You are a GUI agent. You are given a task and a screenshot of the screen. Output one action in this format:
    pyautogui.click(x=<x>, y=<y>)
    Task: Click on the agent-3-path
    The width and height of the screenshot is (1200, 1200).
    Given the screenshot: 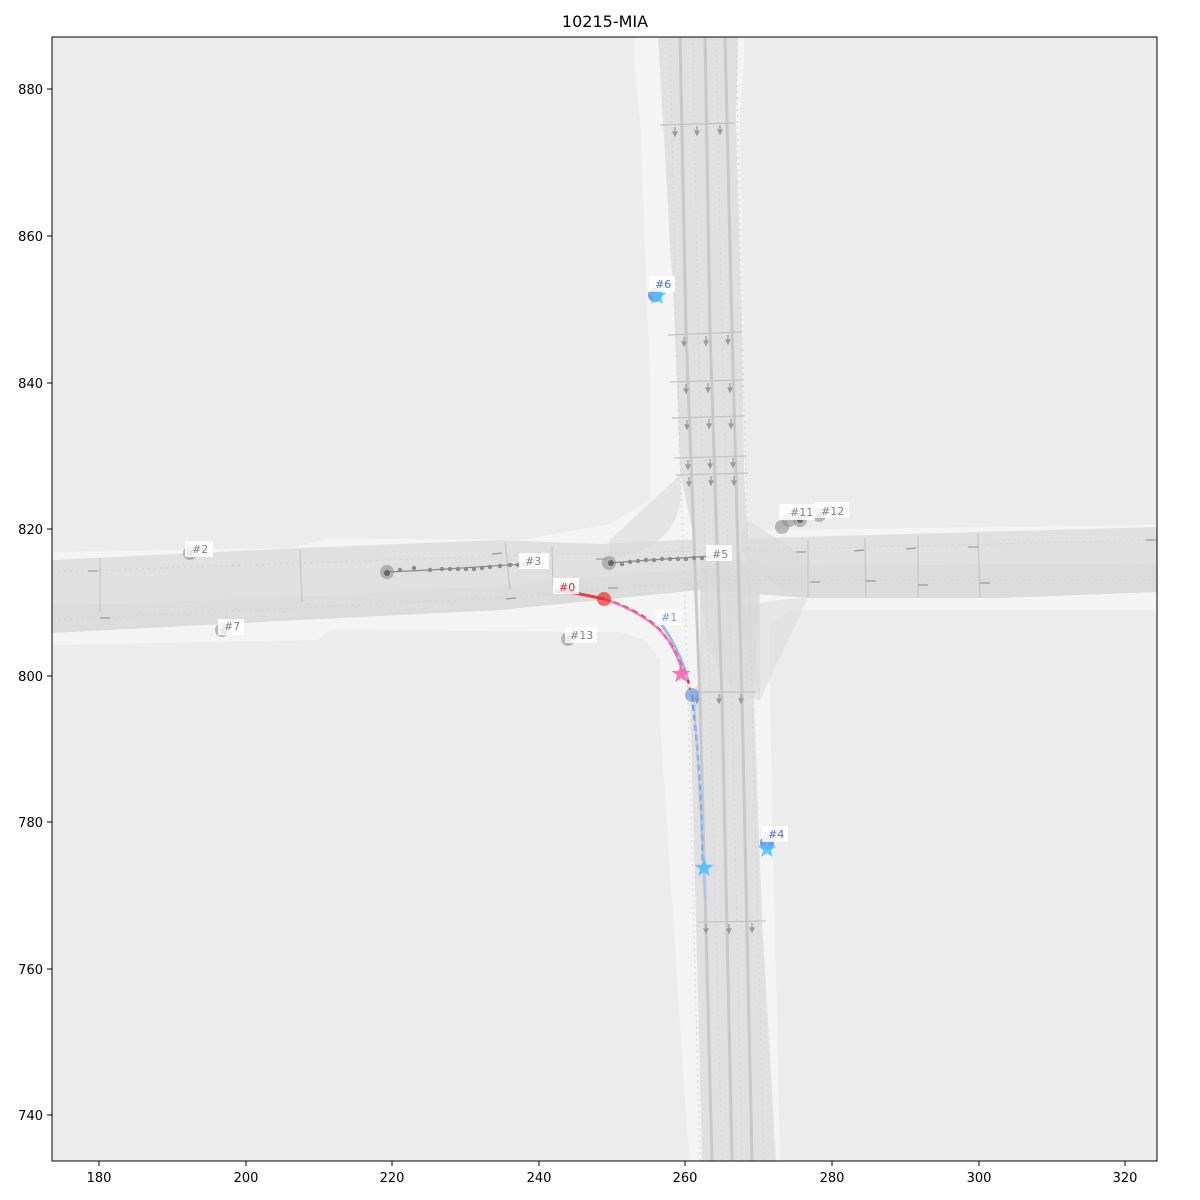 What is the action you would take?
    pyautogui.click(x=455, y=568)
    